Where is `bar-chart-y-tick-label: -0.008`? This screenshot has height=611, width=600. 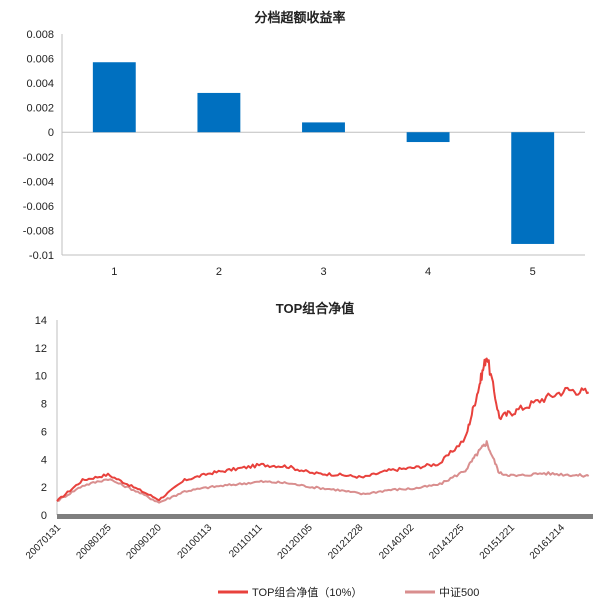 bar-chart-y-tick-label: -0.008 is located at coordinates (38, 231).